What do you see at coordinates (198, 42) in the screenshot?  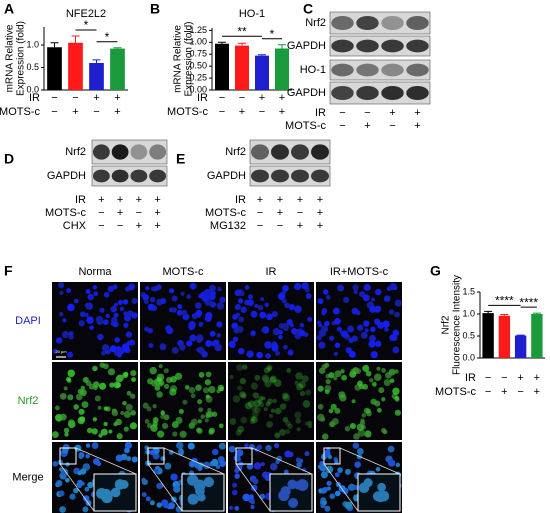 I see `y-tick-label: 1.00` at bounding box center [198, 42].